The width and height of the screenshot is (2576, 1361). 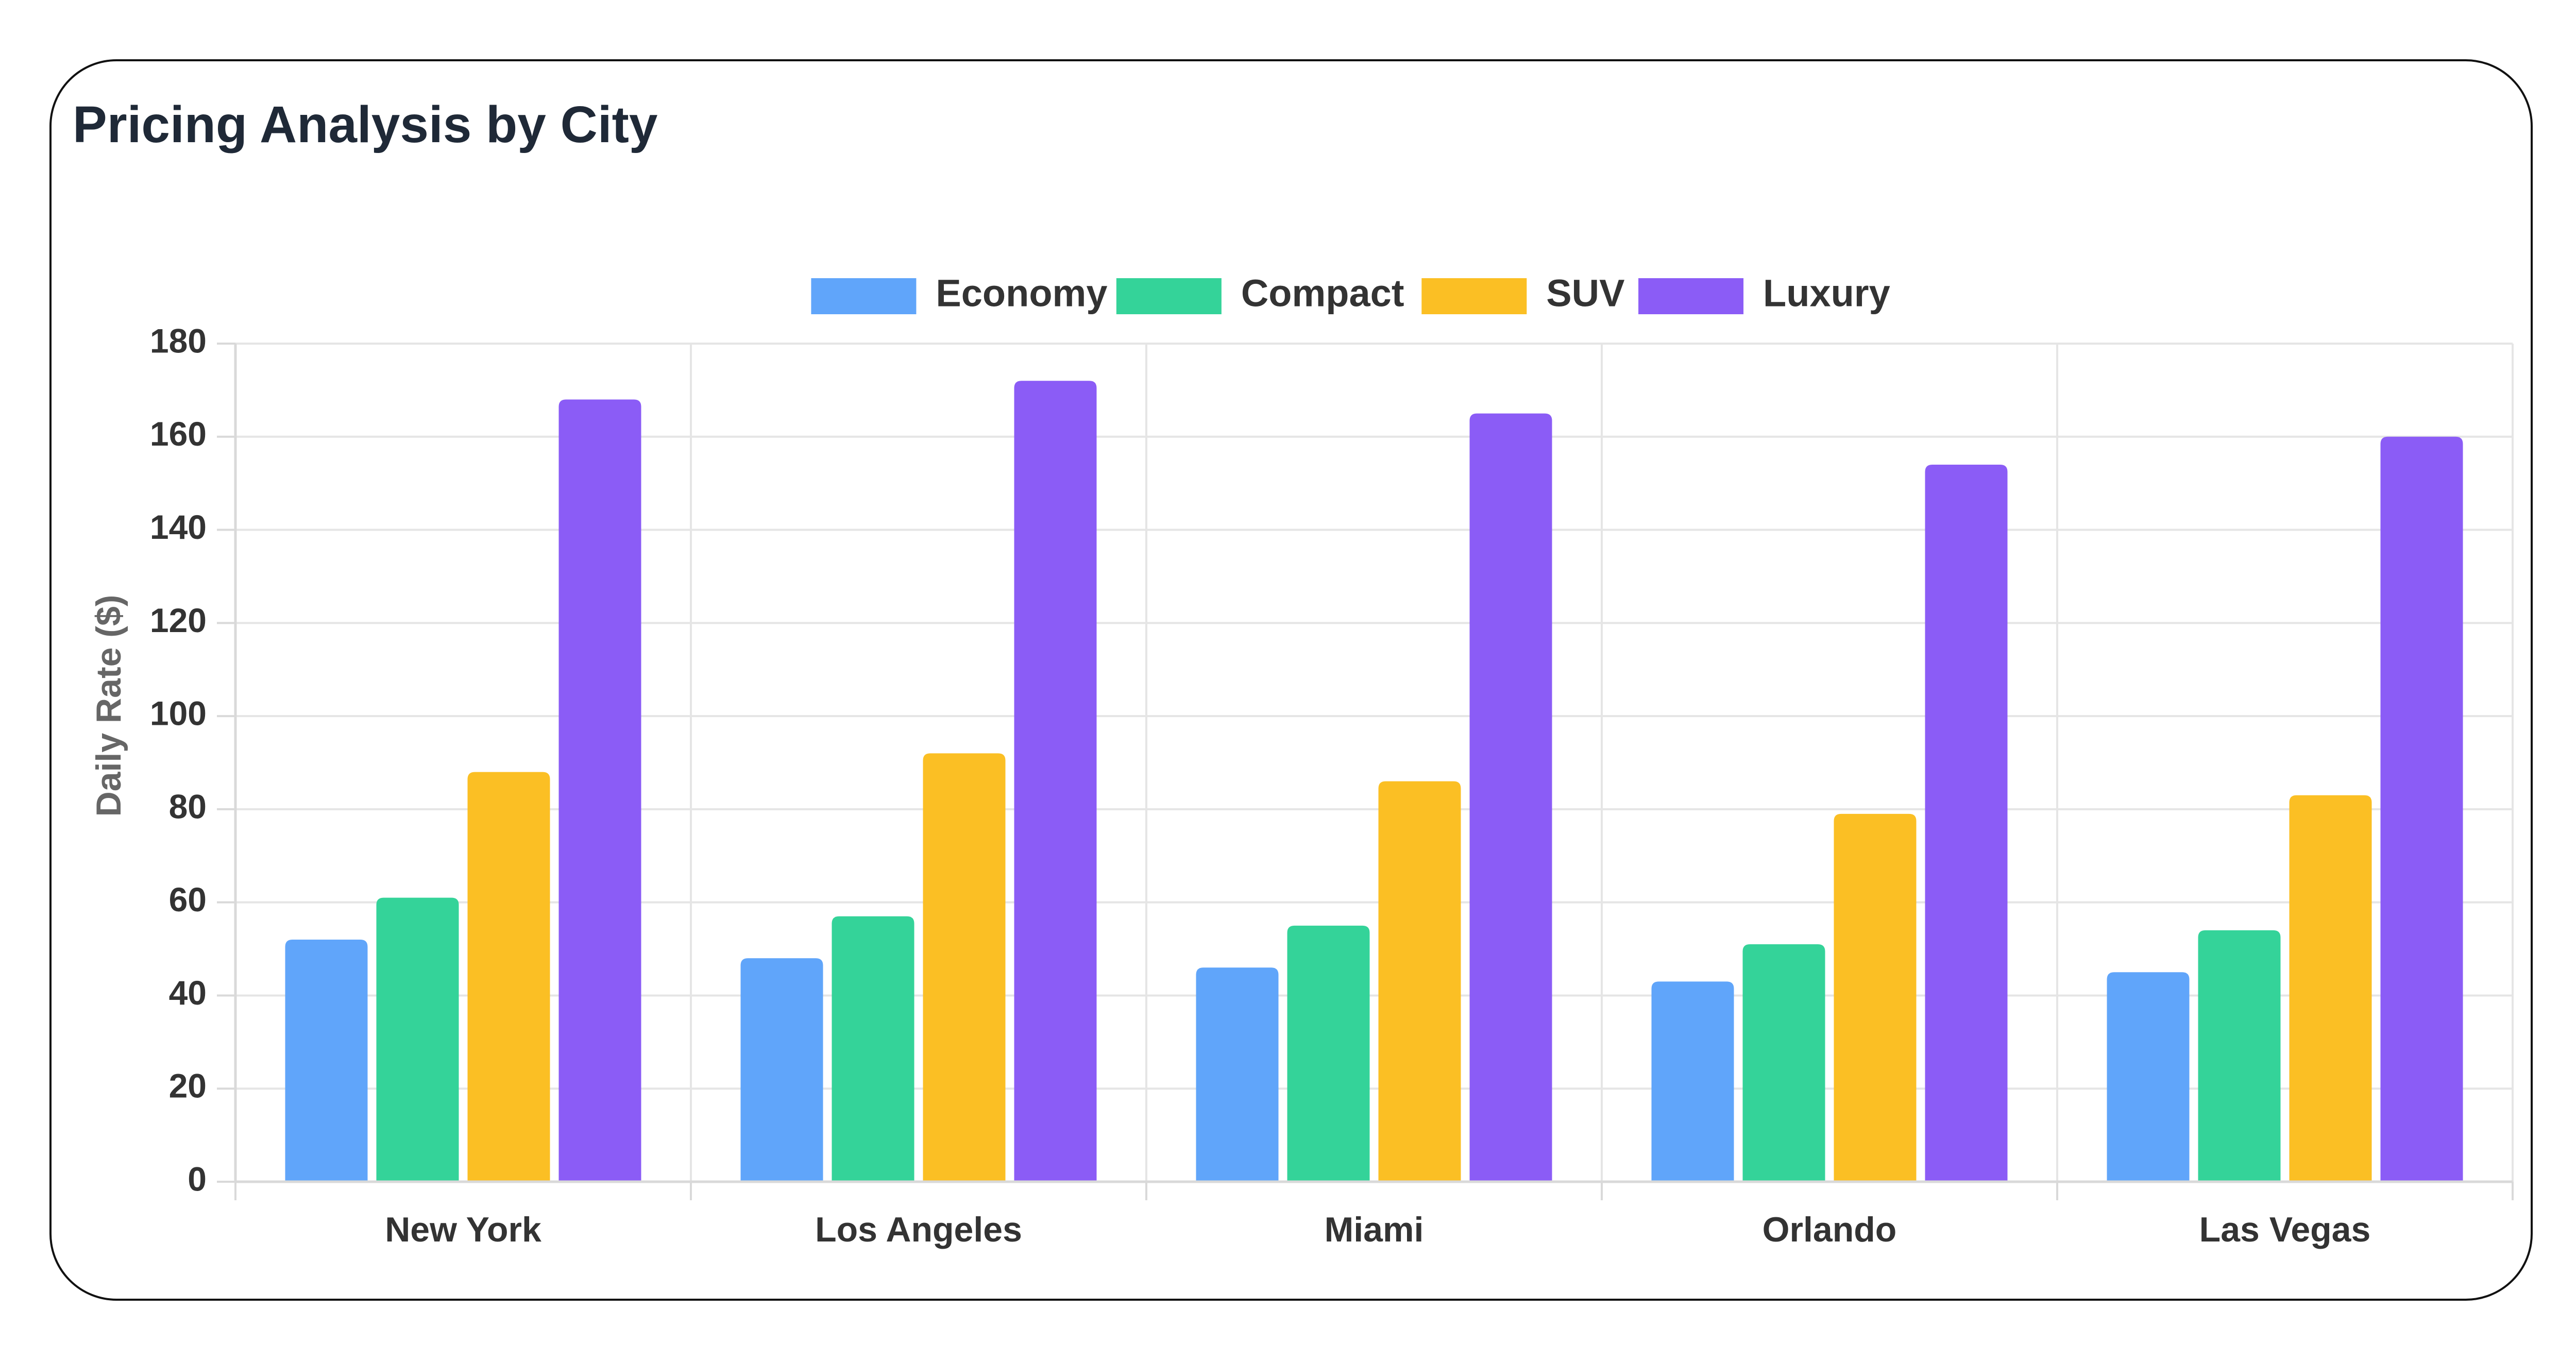 I want to click on legend-swatch-luxury, so click(x=1691, y=296).